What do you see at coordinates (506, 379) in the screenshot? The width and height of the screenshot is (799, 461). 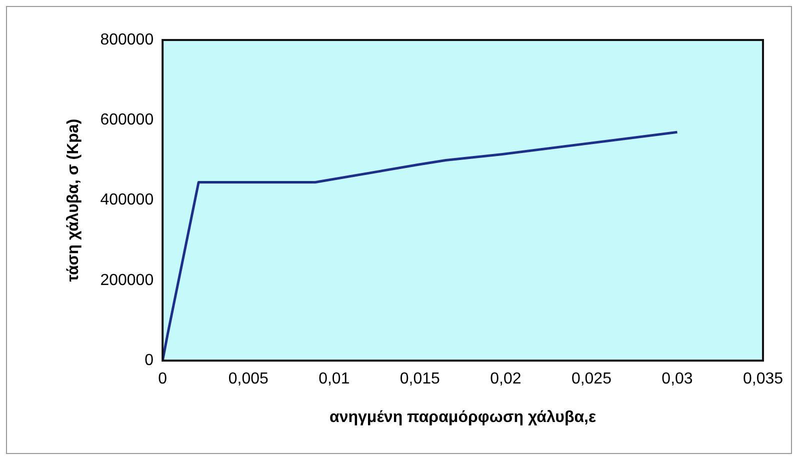 I see `x-tick-label: 0,02` at bounding box center [506, 379].